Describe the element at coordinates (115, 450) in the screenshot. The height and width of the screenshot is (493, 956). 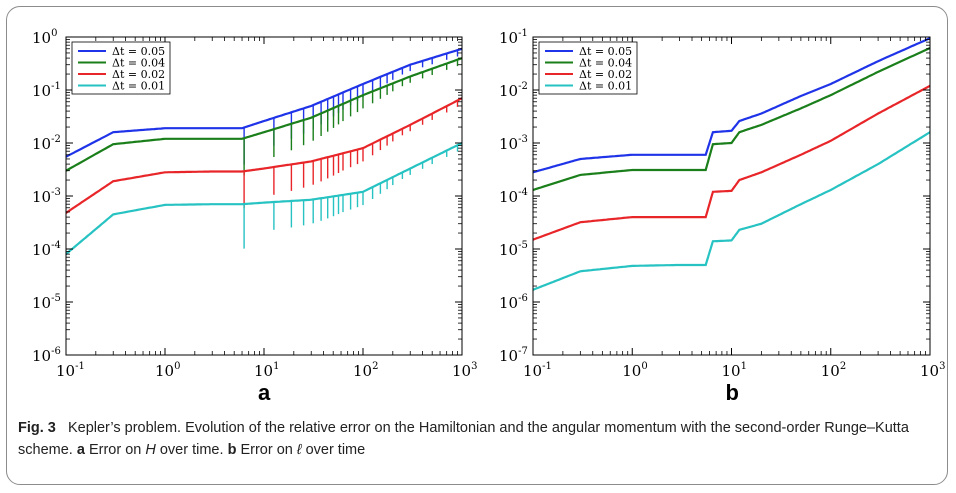
I see `caption-text-a: Error on` at that location.